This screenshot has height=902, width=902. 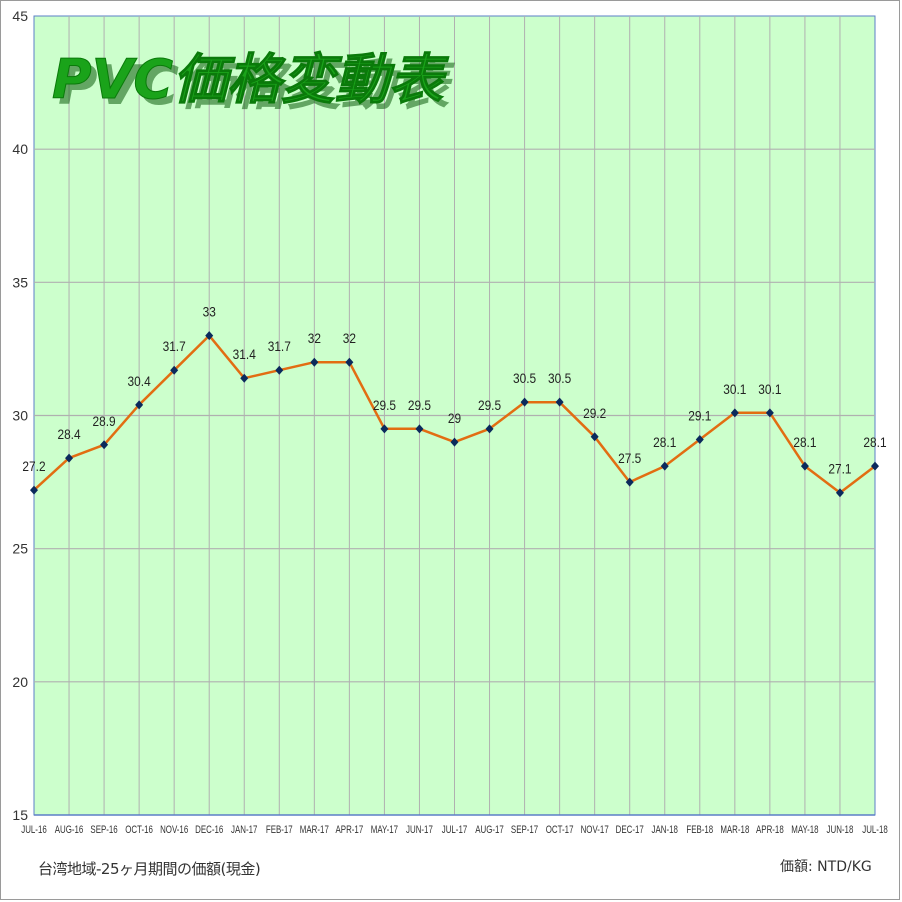 I want to click on x-tick-label: DEC-16, so click(x=209, y=830).